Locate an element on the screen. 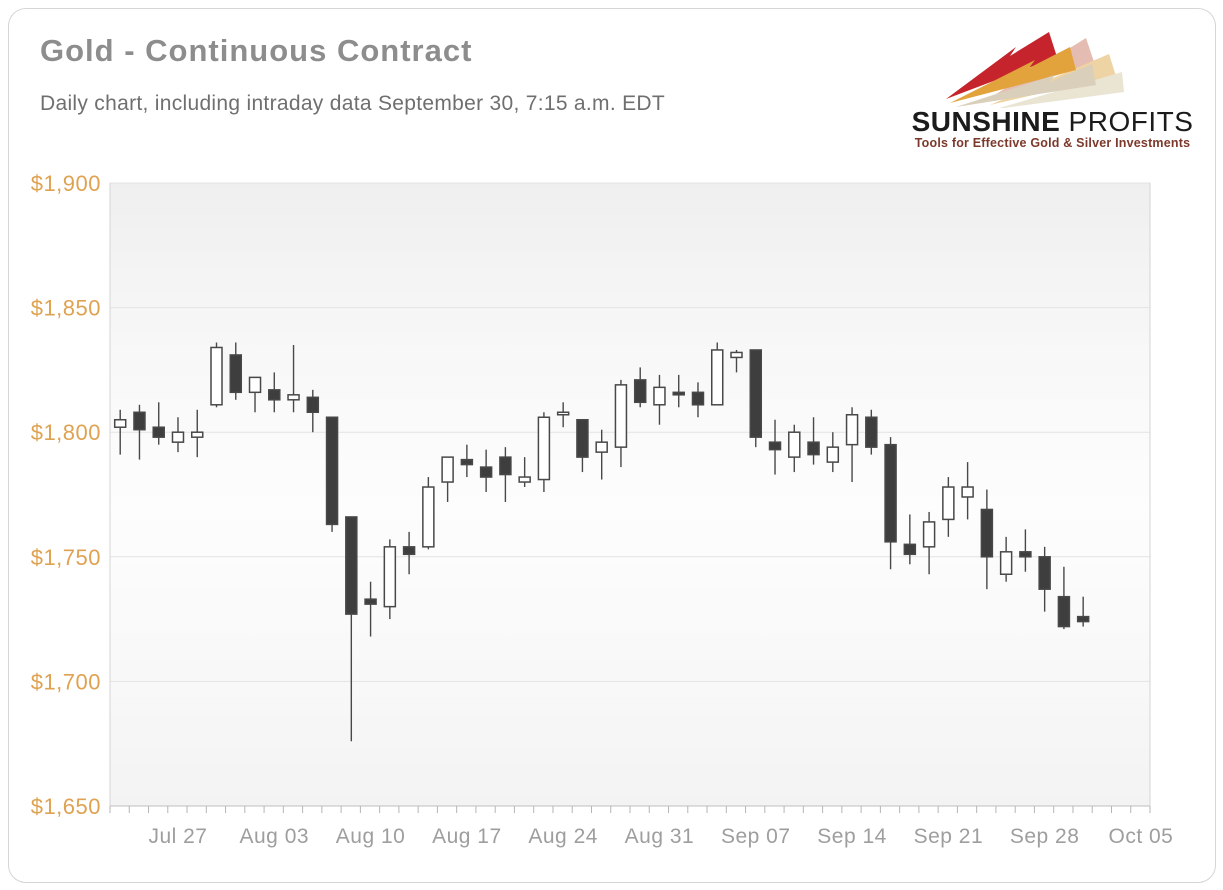 The height and width of the screenshot is (890, 1223). x-axis-label: Jul 27 is located at coordinates (177, 836).